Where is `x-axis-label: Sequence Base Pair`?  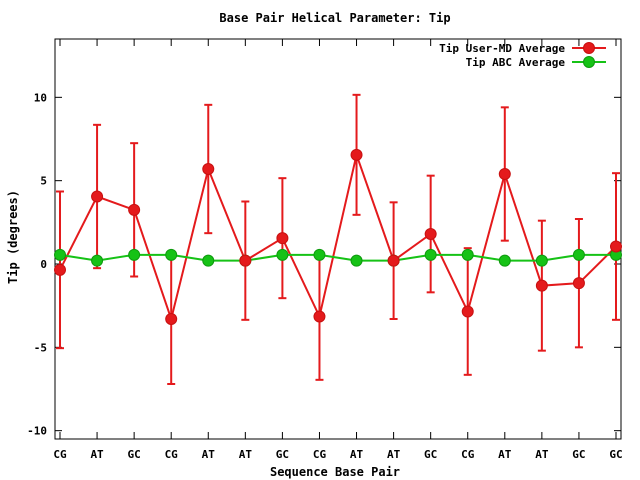
x-axis-label: Sequence Base Pair is located at coordinates (335, 472).